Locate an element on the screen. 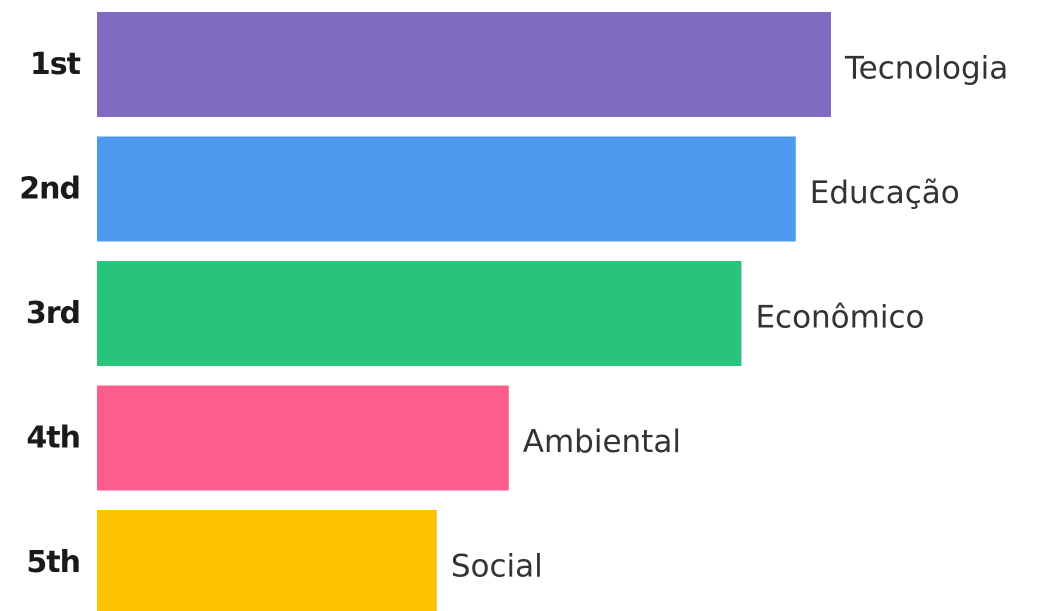 The width and height of the screenshot is (1043, 611). category-label-2: Educação is located at coordinates (885, 193).